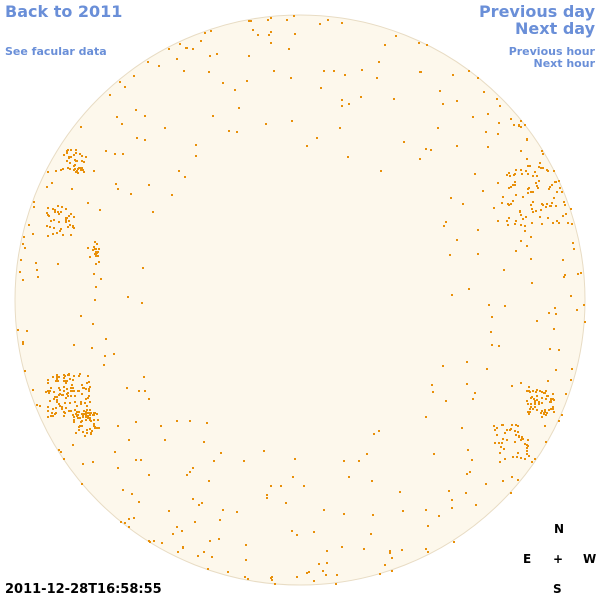 The image size is (600, 600). Describe the element at coordinates (56, 51) in the screenshot. I see `facular-link: See facular data` at that location.